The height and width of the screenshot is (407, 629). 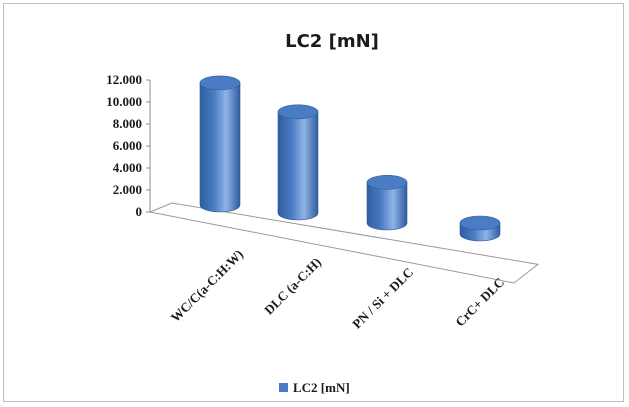 I want to click on category-label: WC/C(a-C:H:W), so click(x=207, y=286).